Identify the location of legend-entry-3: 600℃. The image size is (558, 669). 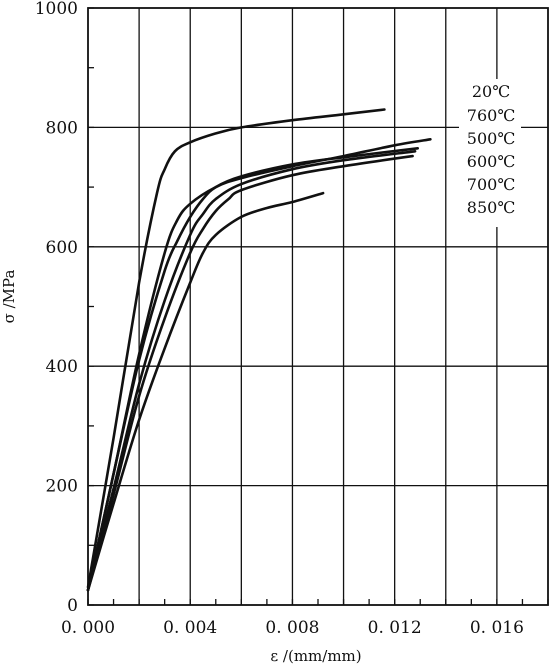
(491, 161).